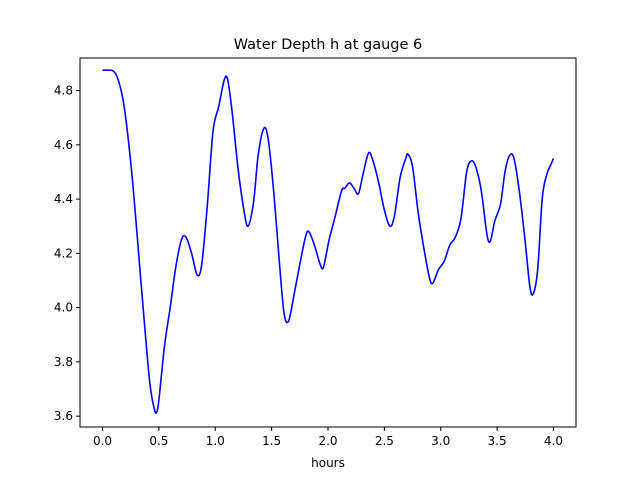  Describe the element at coordinates (215, 441) in the screenshot. I see `x-tick-label: 1.0` at that location.